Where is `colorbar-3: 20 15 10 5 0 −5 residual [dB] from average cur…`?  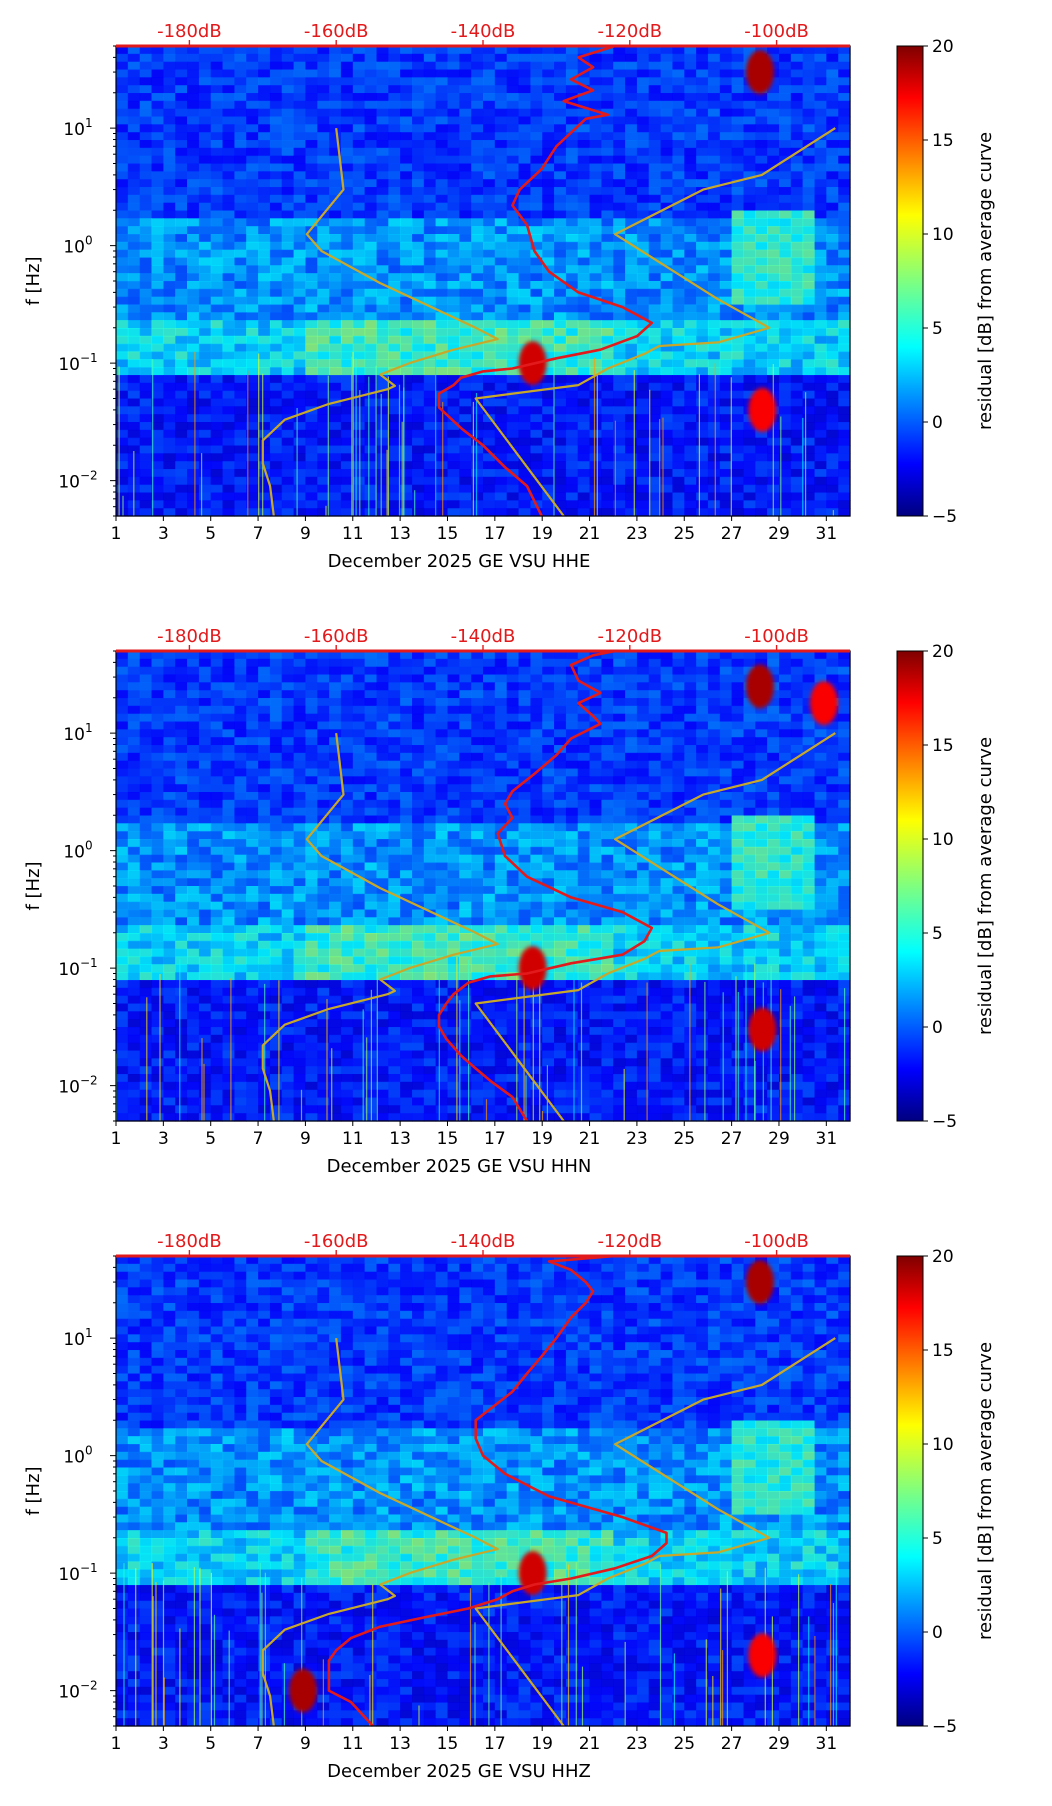 colorbar-3: 20 15 10 5 0 −5 residual [dB] from average cur… is located at coordinates (946, 1492).